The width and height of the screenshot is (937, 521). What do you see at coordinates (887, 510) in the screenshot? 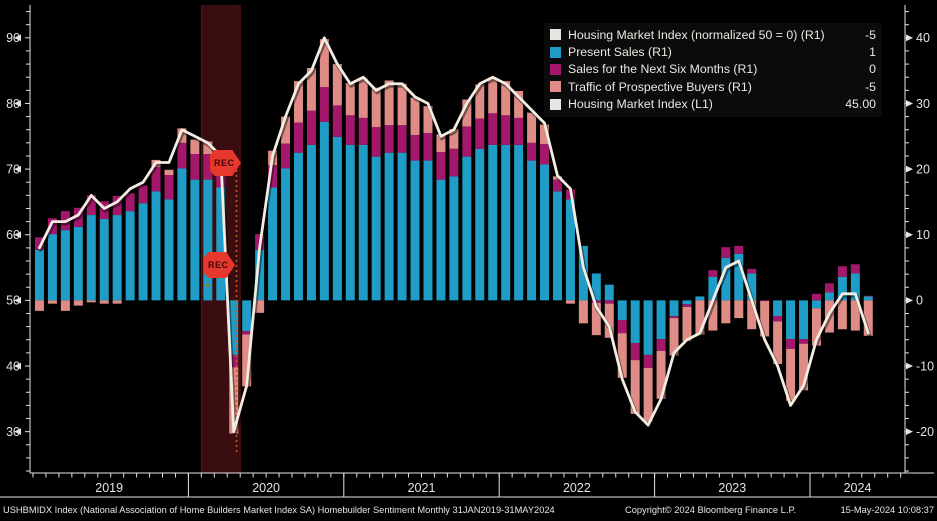
I see `footer-timestamp: 15-May-2024 10:08:37` at bounding box center [887, 510].